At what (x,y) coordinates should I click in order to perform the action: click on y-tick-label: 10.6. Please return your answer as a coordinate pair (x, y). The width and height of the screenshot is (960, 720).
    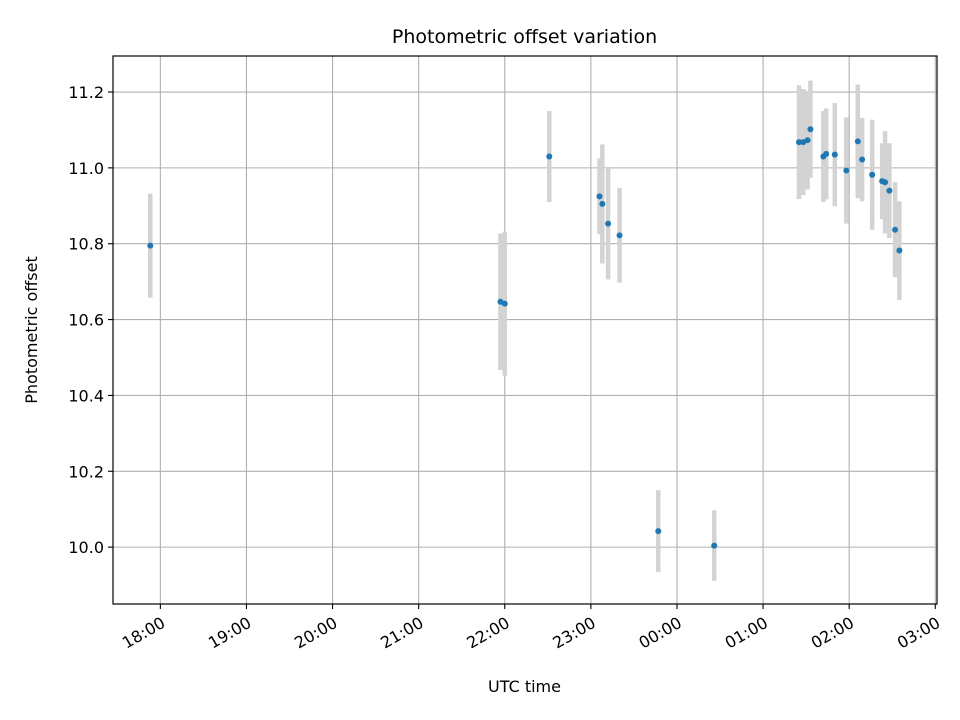
    Looking at the image, I should click on (86, 320).